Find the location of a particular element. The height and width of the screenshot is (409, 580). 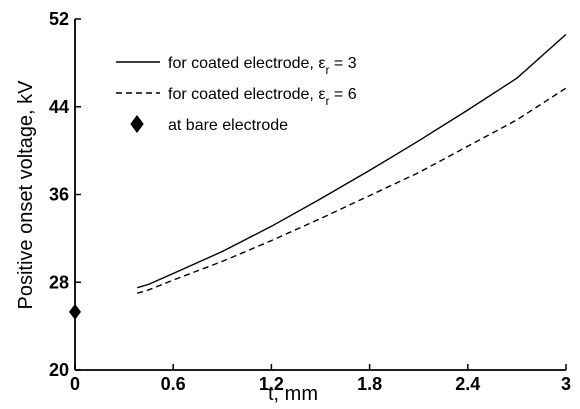

y-tick-label: 28 is located at coordinates (59, 282).